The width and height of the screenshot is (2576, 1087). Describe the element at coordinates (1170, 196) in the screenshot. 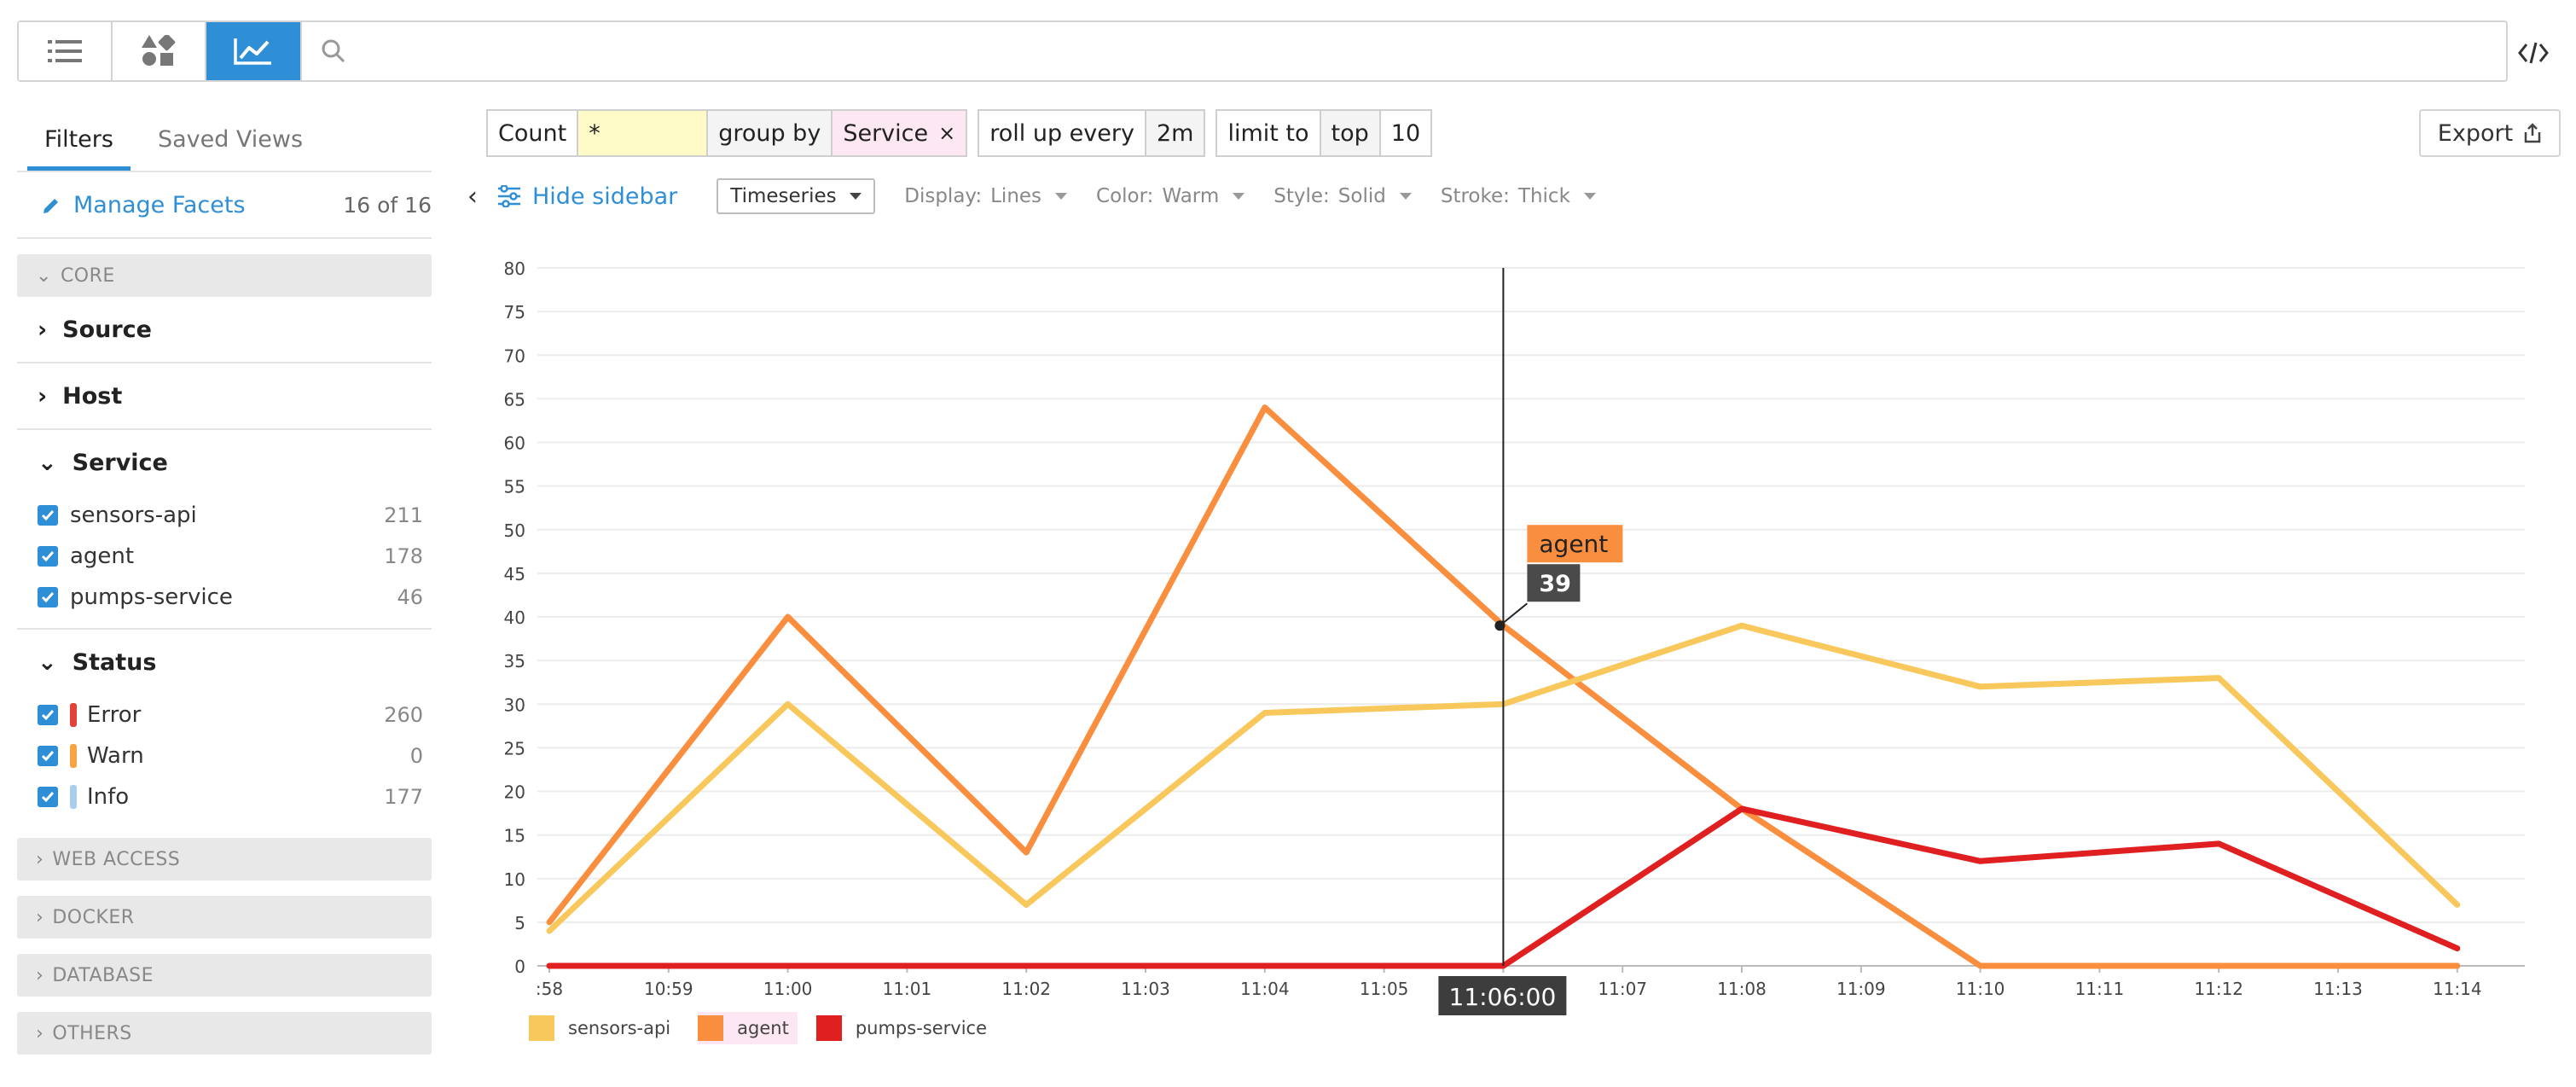

I see `color-option: Color: Warm` at that location.